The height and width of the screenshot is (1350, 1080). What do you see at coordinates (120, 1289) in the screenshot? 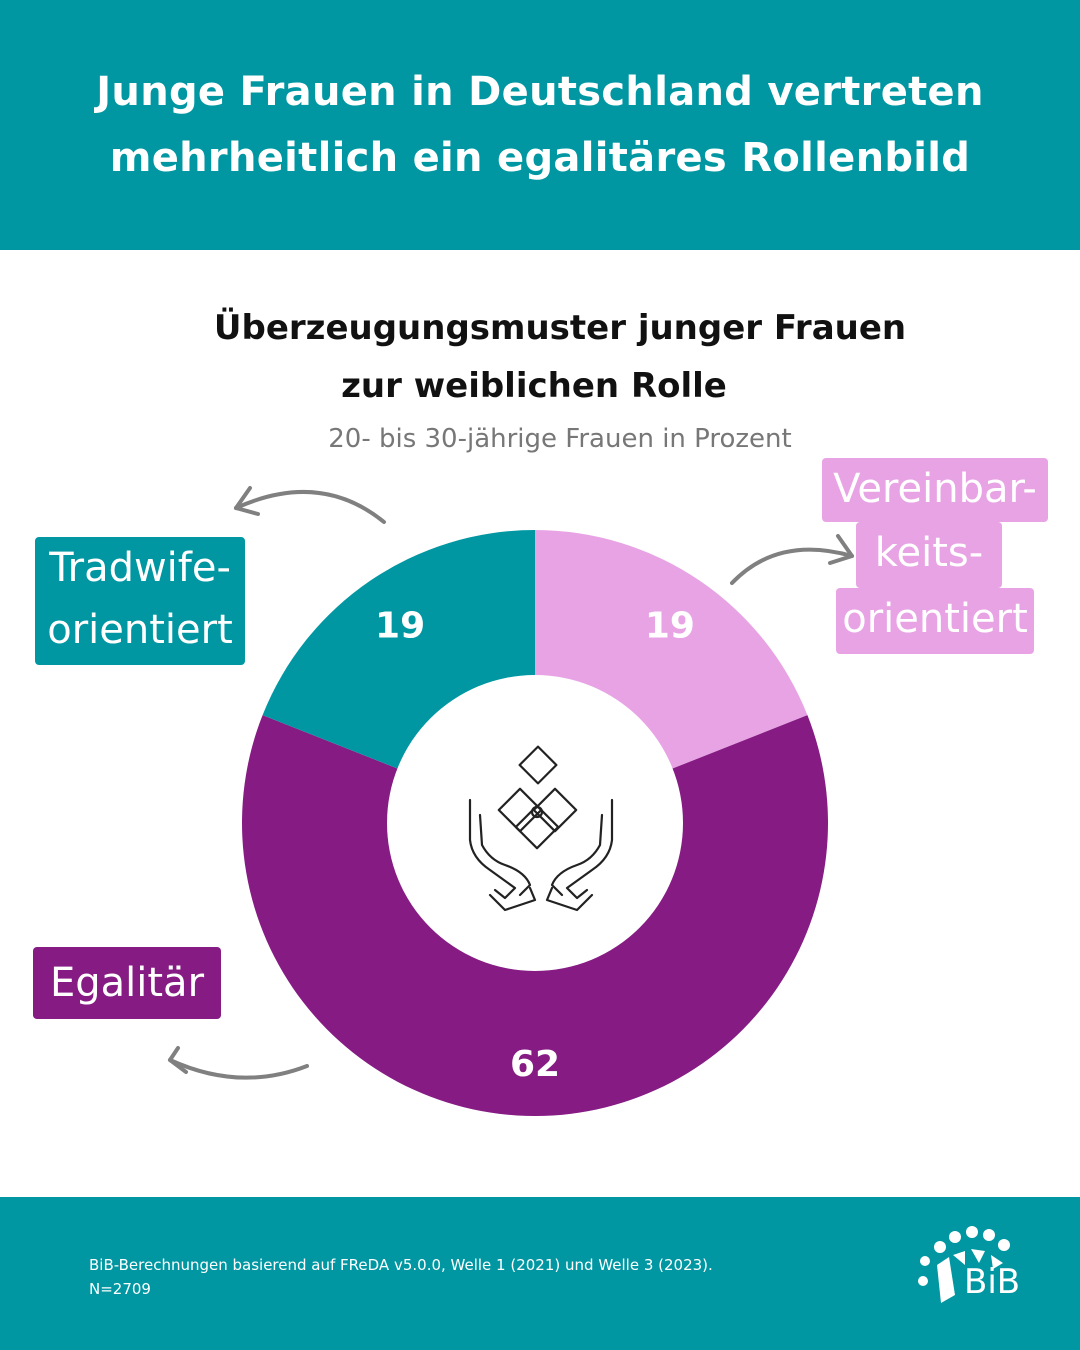
I see `source-line-2: N=2709` at bounding box center [120, 1289].